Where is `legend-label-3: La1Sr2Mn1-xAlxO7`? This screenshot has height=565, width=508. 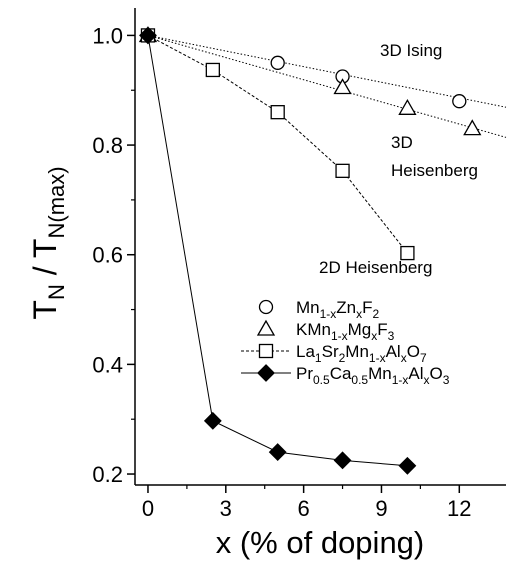 legend-label-3: La1Sr2Mn1-xAlxO7 is located at coordinates (361, 353).